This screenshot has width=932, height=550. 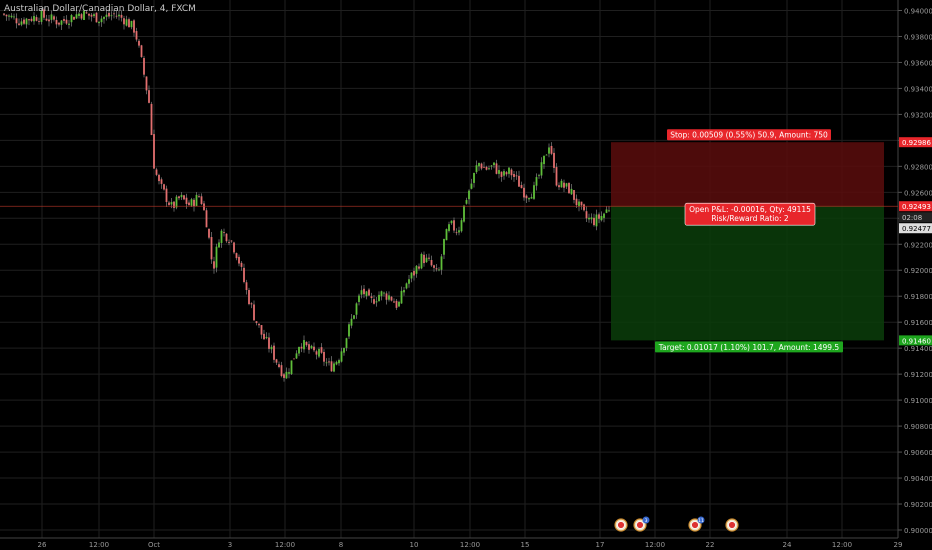 What do you see at coordinates (918, 245) in the screenshot?
I see `y-axis-label: 0.92200` at bounding box center [918, 245].